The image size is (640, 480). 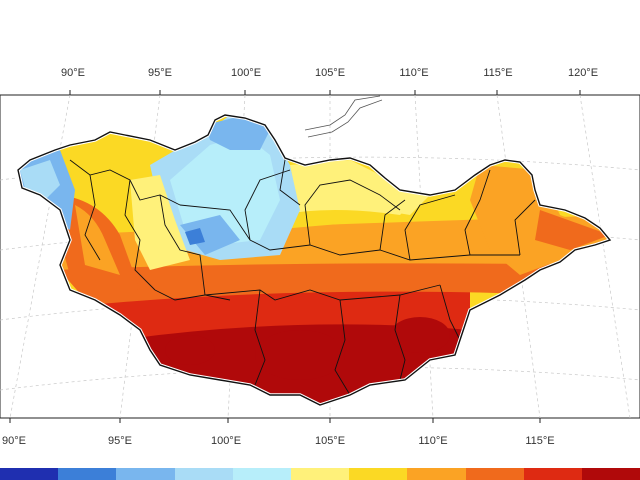 I want to click on bottom-lon-label: 105°E, so click(x=330, y=441).